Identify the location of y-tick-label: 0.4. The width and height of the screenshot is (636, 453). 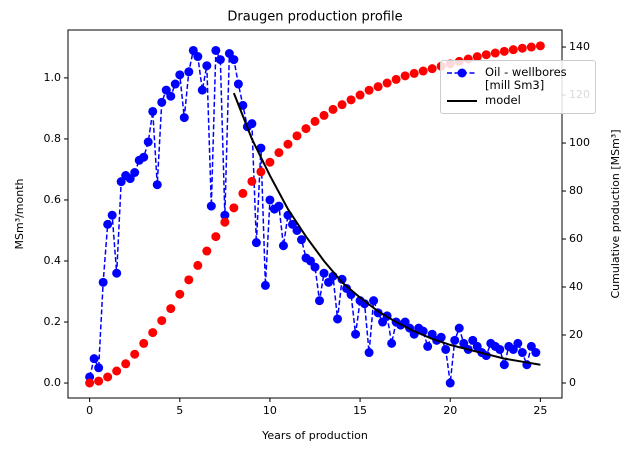
(53, 260).